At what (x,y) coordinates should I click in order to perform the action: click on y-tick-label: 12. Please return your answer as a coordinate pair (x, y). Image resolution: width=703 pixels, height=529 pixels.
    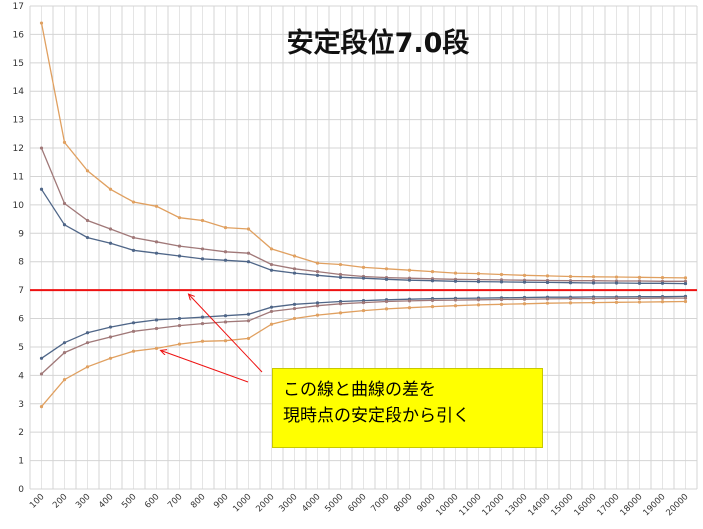
    Looking at the image, I should click on (18, 149).